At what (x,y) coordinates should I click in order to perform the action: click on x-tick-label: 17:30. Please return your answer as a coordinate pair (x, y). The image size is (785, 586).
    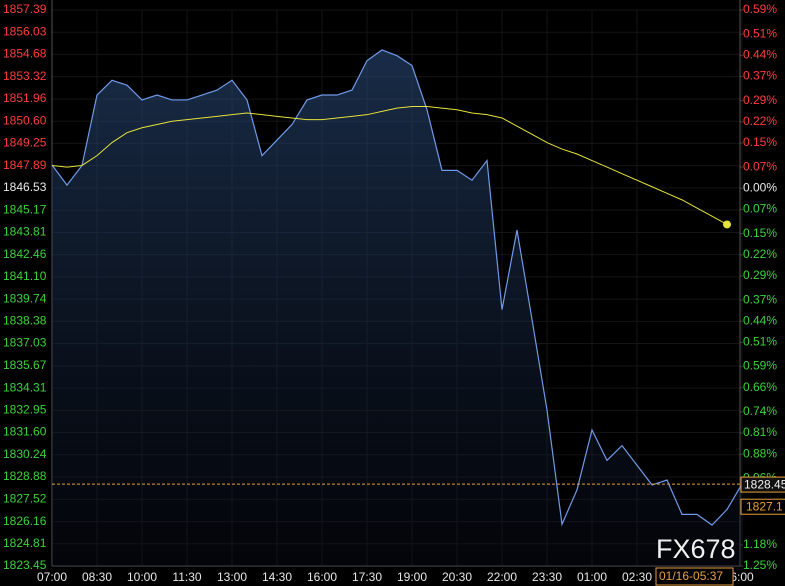
    Looking at the image, I should click on (367, 577).